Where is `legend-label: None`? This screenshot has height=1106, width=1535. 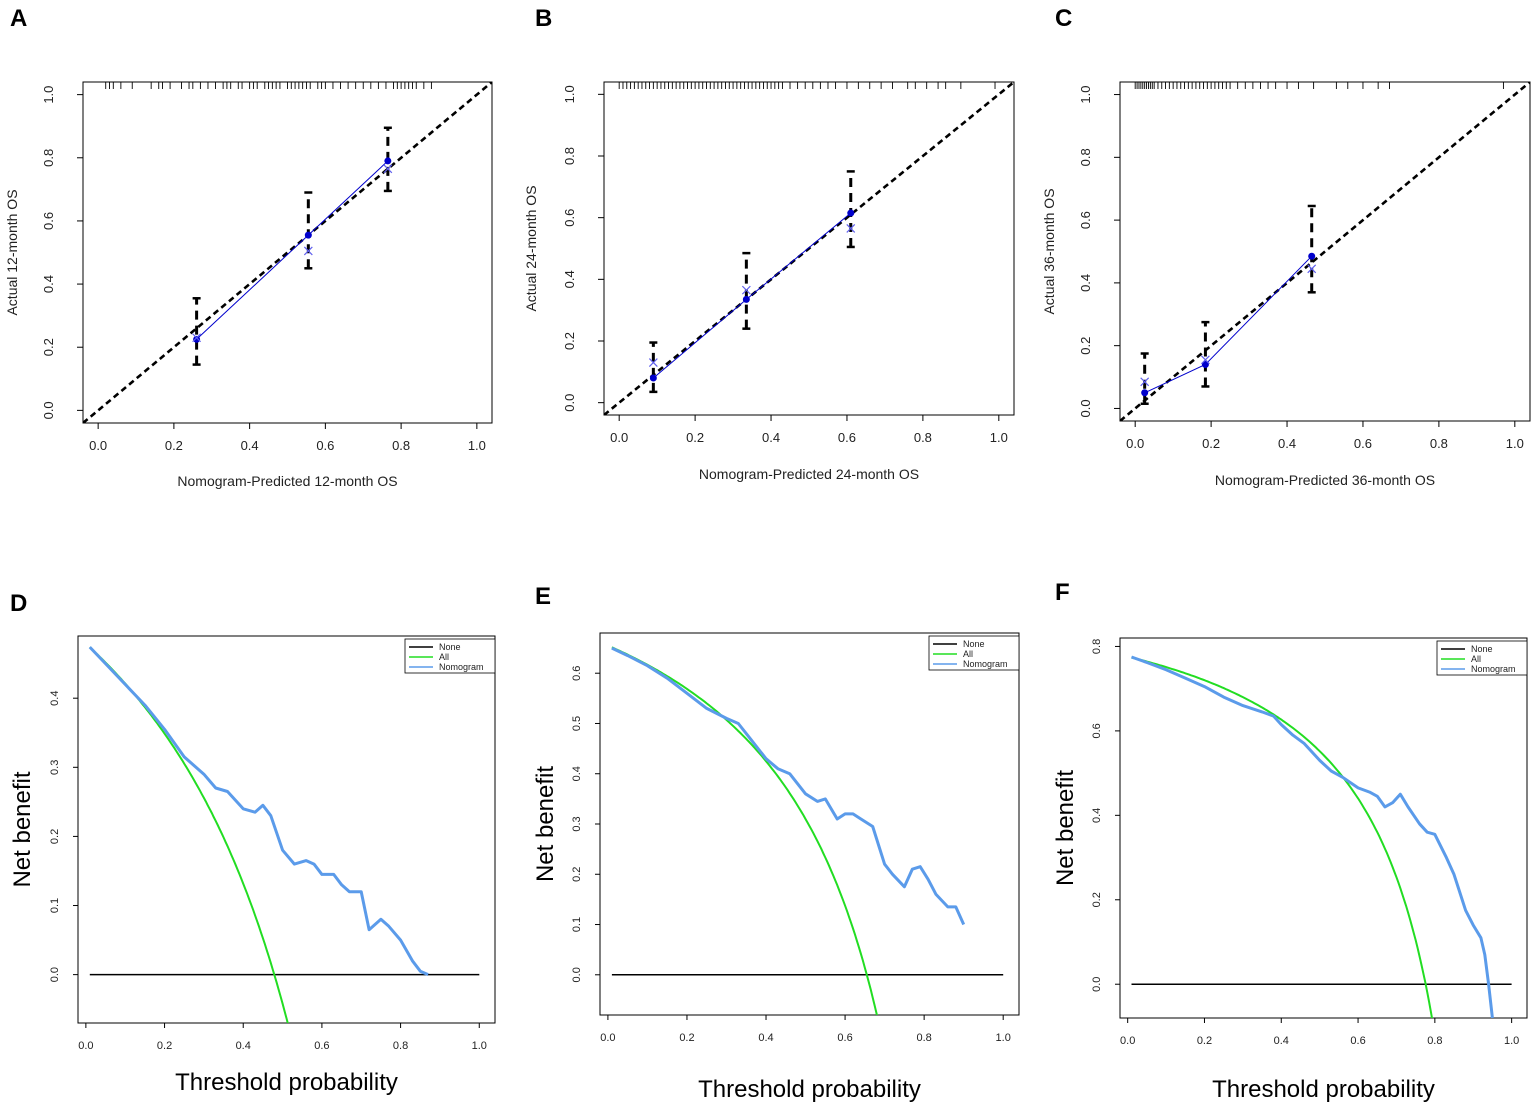 legend-label: None is located at coordinates (1482, 649).